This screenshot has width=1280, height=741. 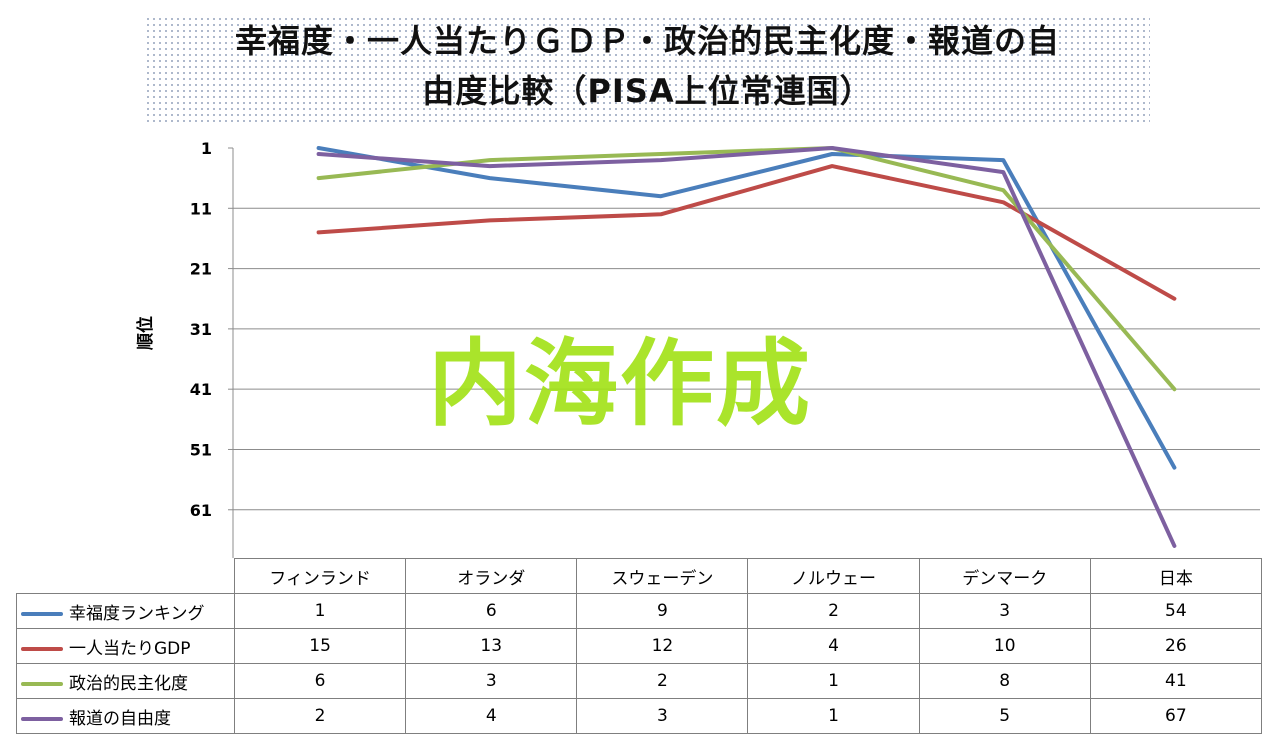 What do you see at coordinates (320, 576) in the screenshot?
I see `category-label: フィンランド` at bounding box center [320, 576].